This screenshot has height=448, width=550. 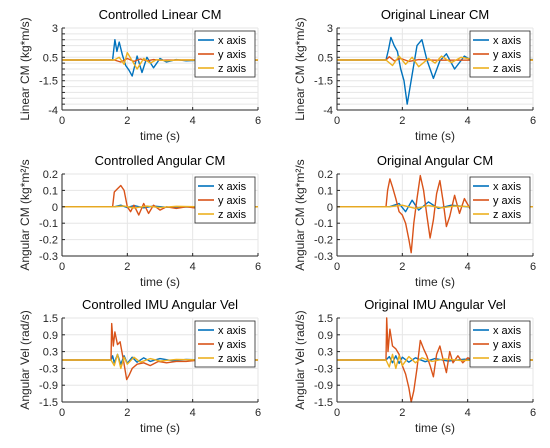 I want to click on chart-title: Controlled Linear CM, so click(x=160, y=14).